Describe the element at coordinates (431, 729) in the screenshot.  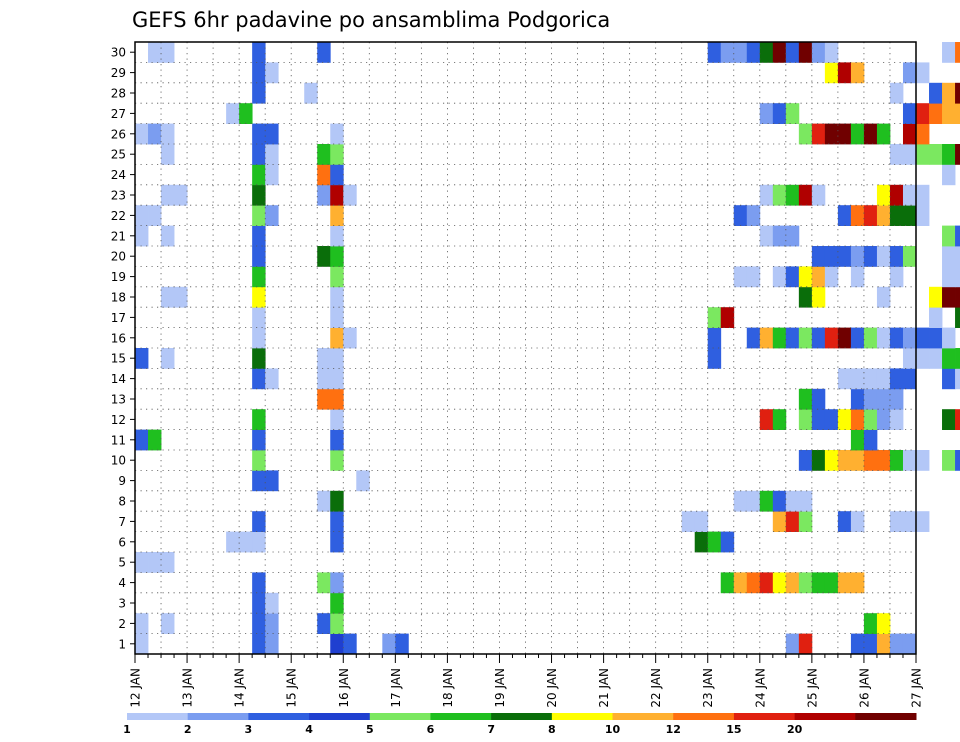
I see `colorbar-label: 6` at that location.